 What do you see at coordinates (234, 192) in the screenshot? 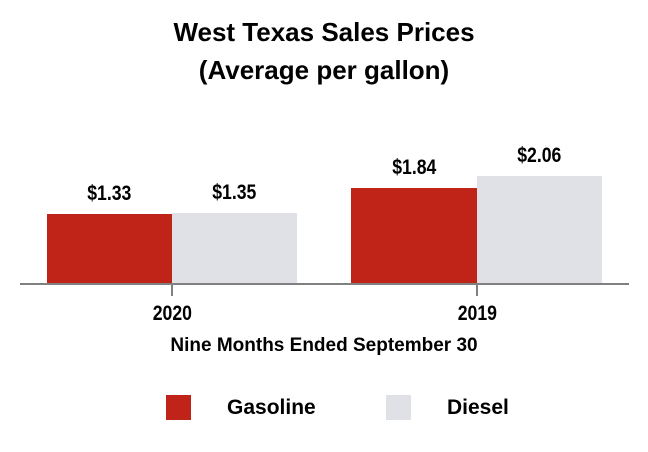
I see `value-label-diesel-2020: $1.35` at bounding box center [234, 192].